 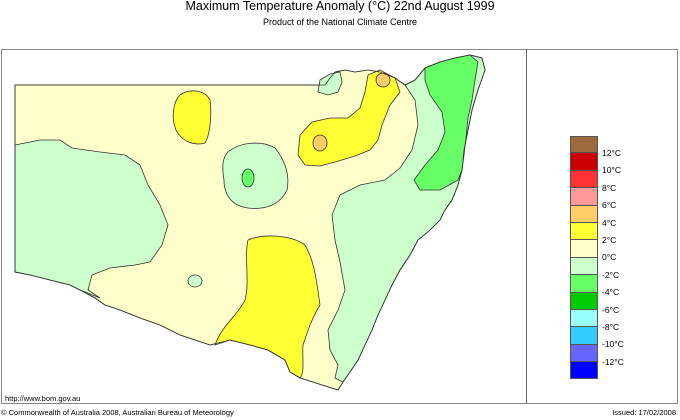 What do you see at coordinates (609, 223) in the screenshot?
I see `legend-label: 4°C` at bounding box center [609, 223].